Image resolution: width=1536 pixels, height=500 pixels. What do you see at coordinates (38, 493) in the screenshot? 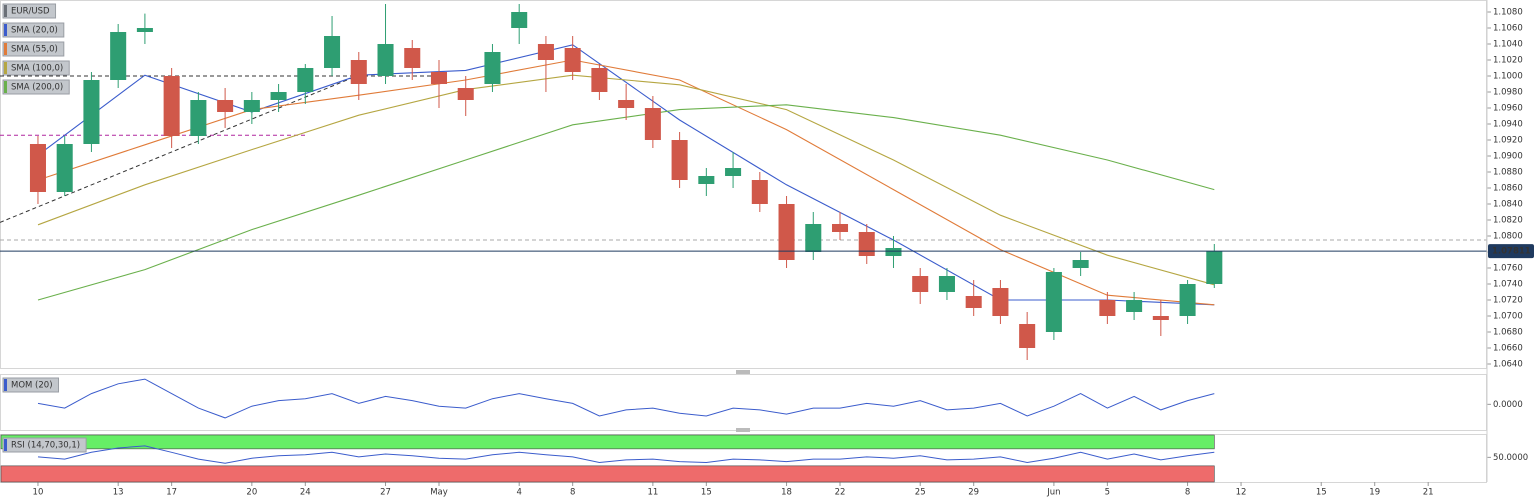
I see `x-tick-label: 10` at bounding box center [38, 493].